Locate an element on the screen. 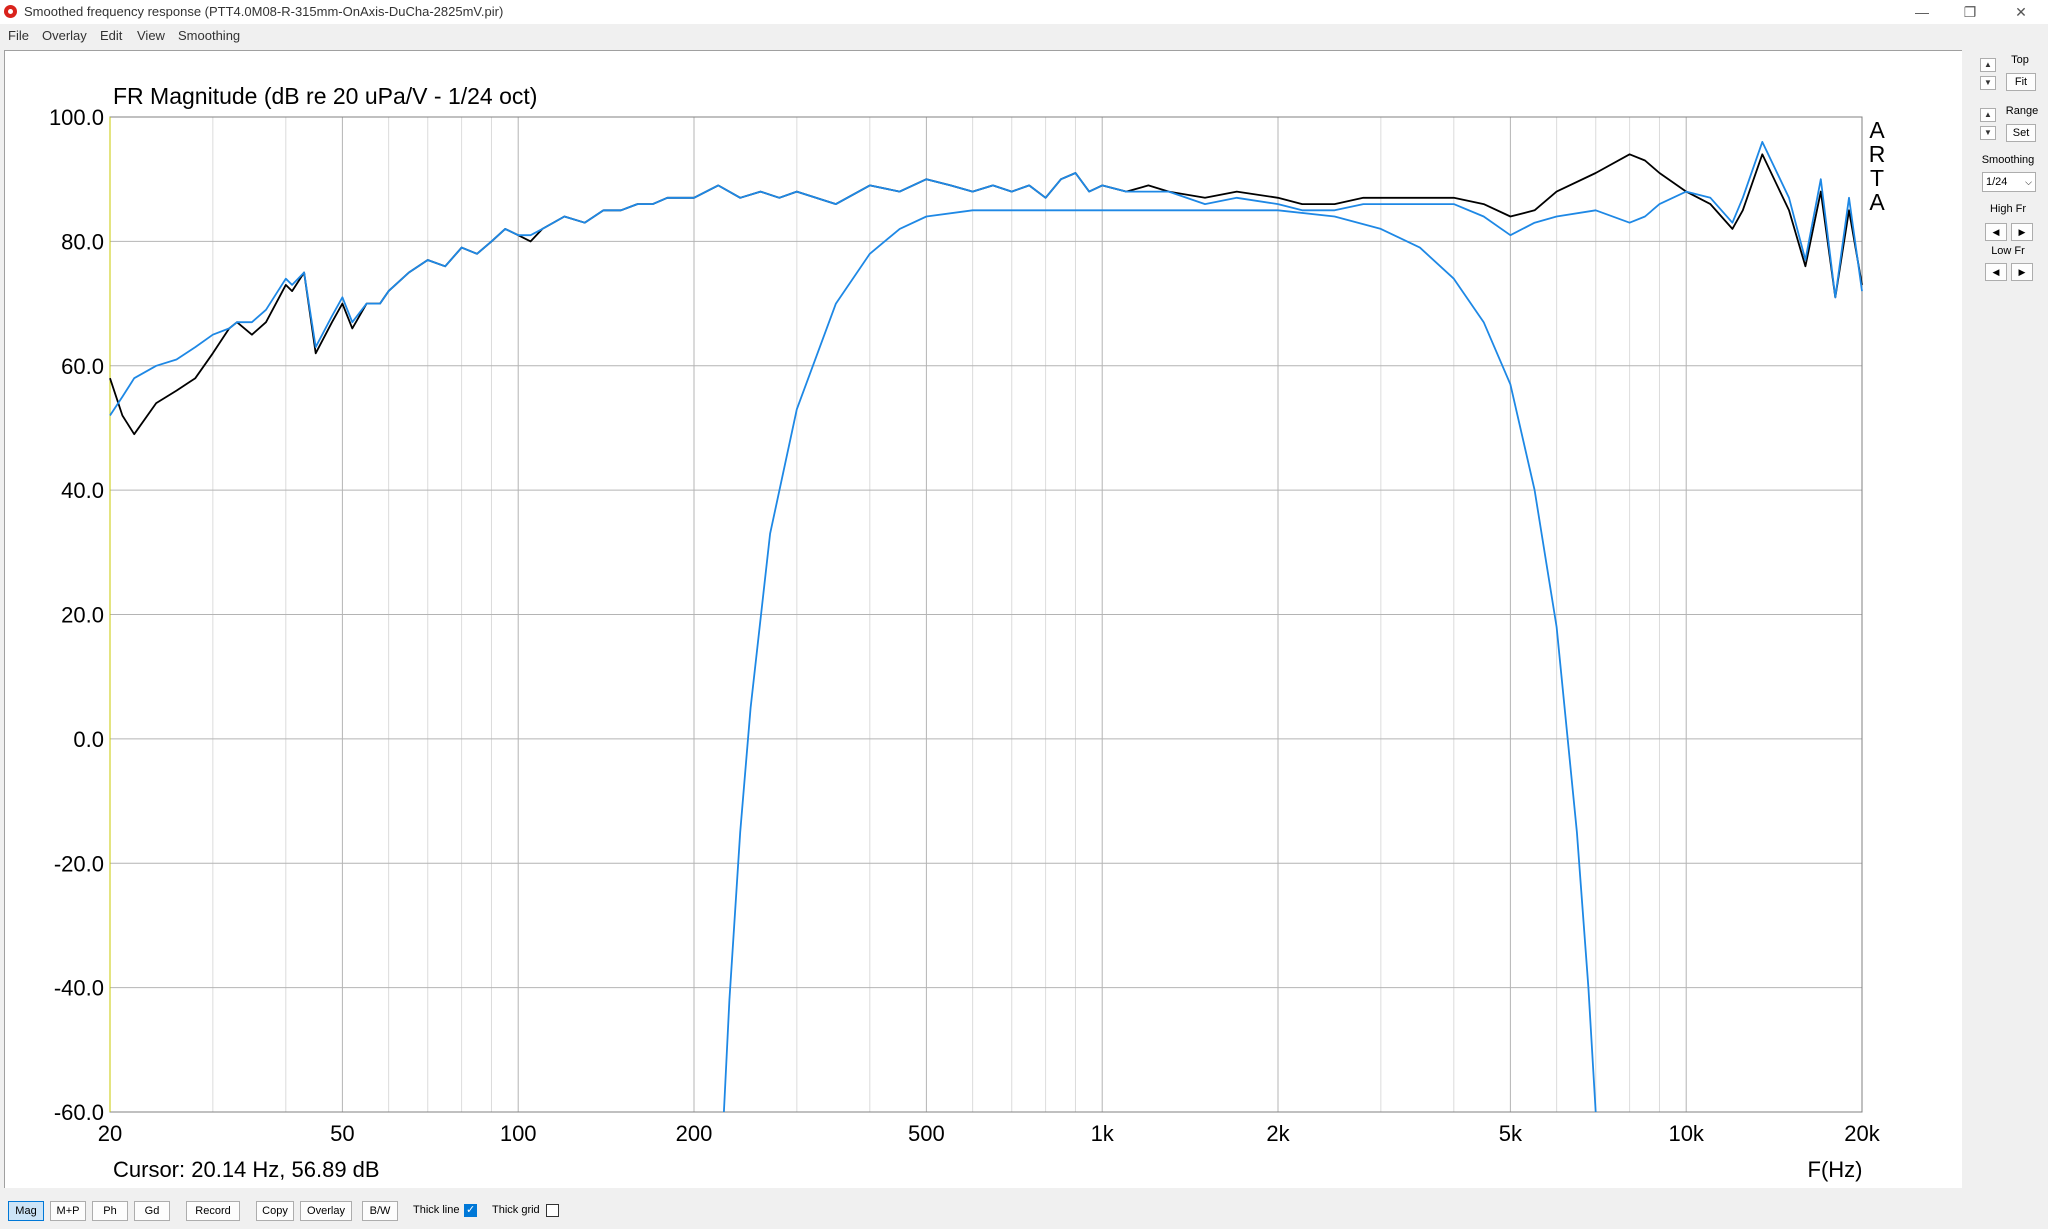 The height and width of the screenshot is (1229, 2048). x-axis-label: F(Hz) is located at coordinates (1835, 1169).